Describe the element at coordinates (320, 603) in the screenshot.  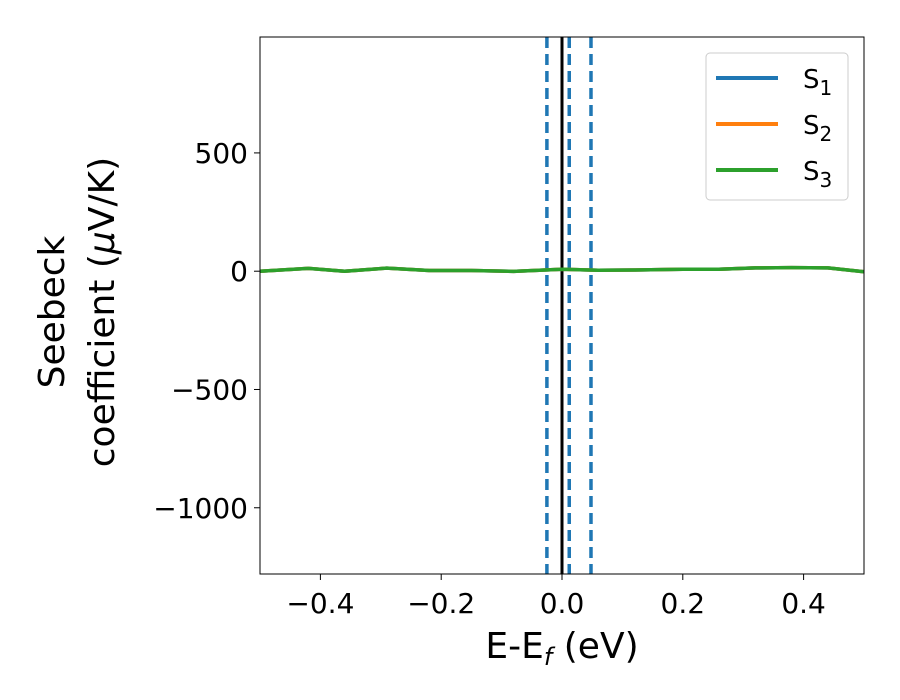
I see `x-tick-label: −0.4` at that location.